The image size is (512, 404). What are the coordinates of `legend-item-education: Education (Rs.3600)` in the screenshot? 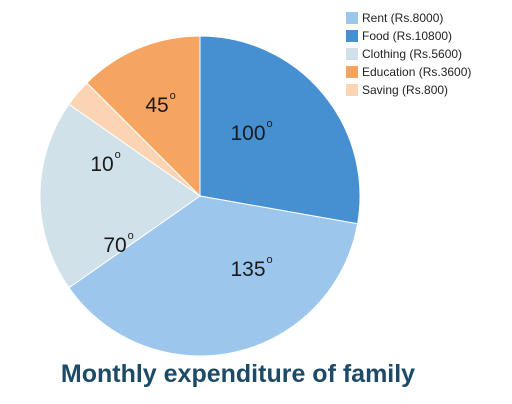 It's located at (408, 72).